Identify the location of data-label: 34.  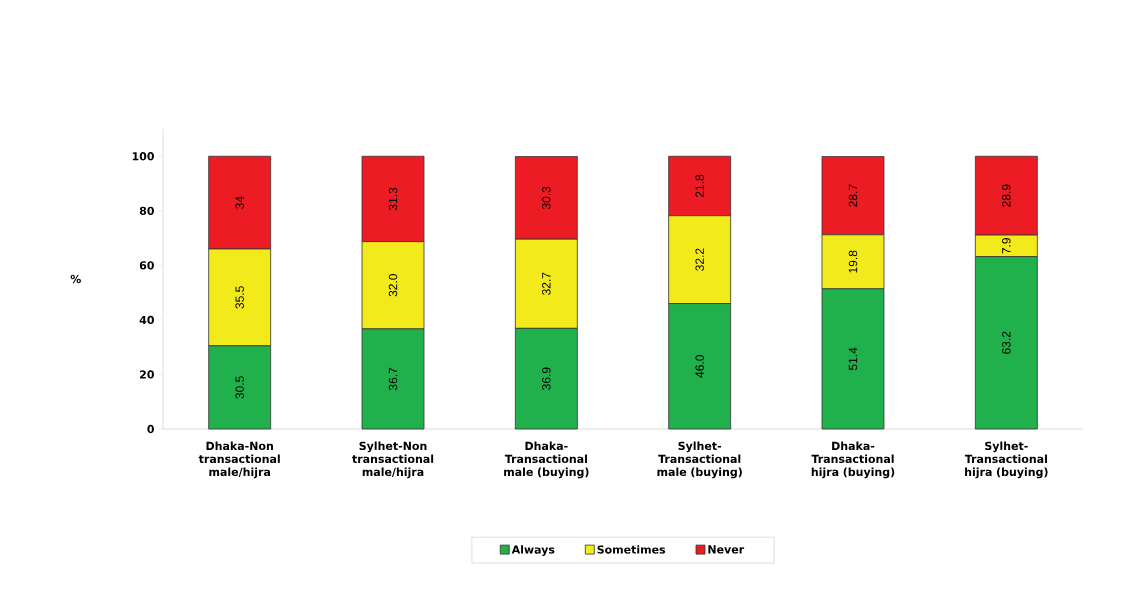
(239, 202).